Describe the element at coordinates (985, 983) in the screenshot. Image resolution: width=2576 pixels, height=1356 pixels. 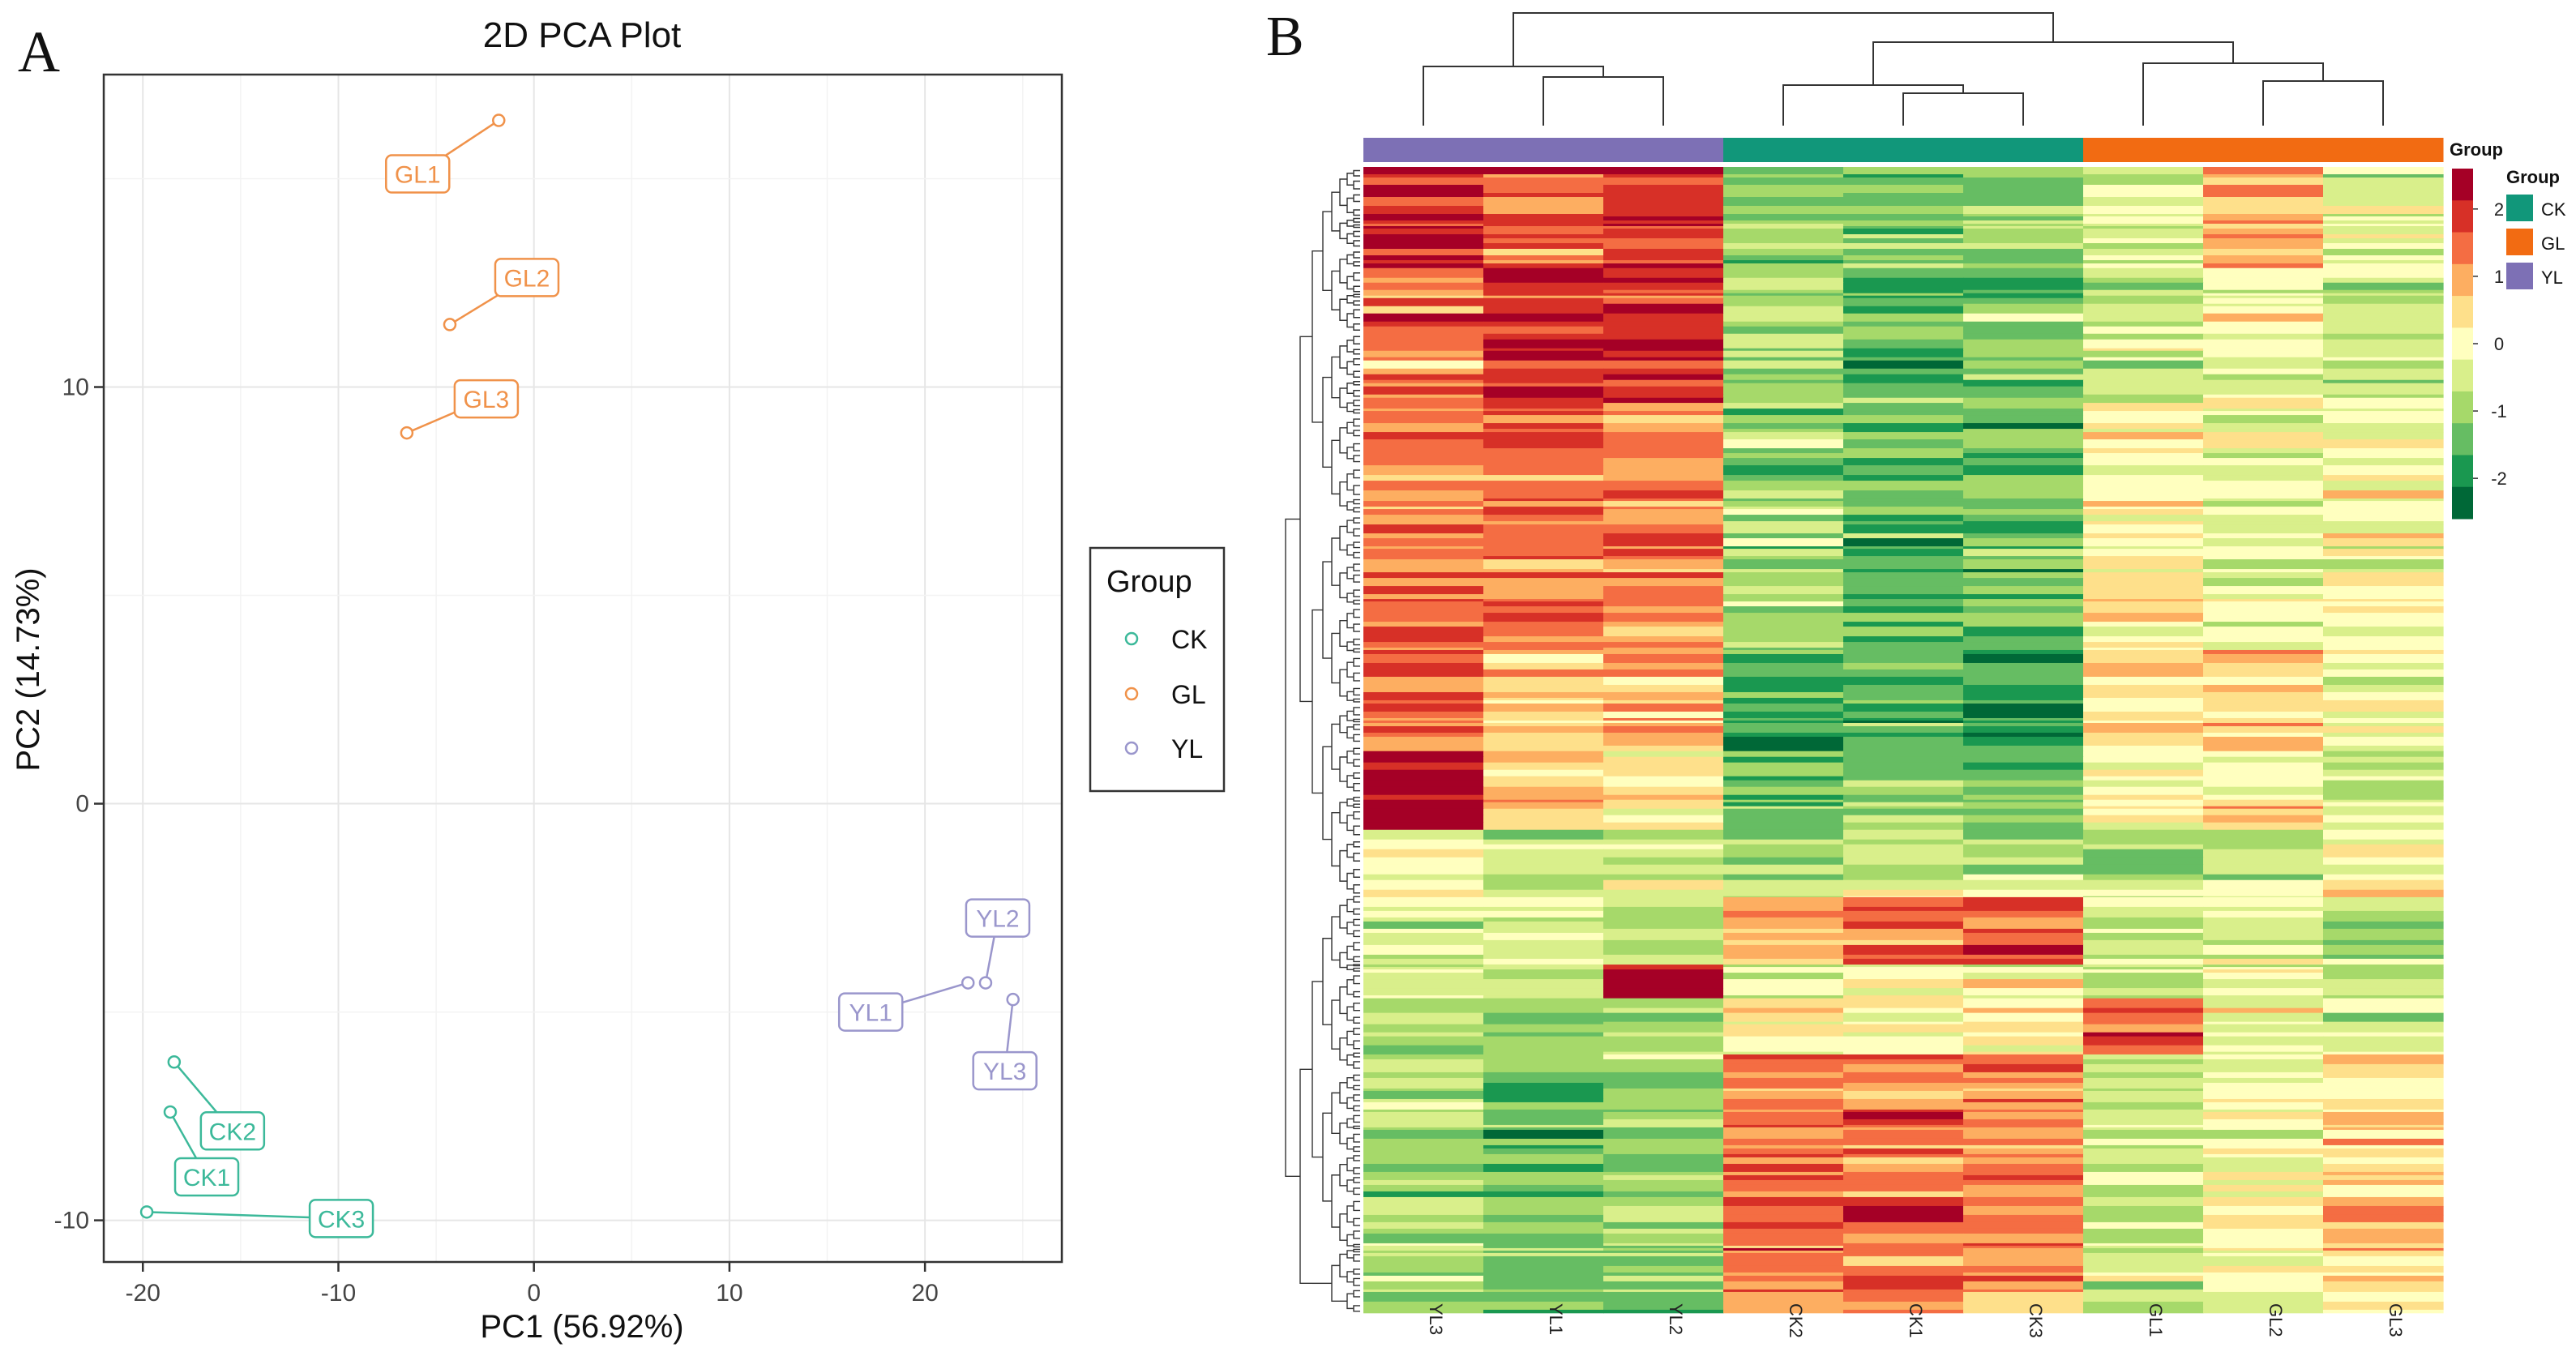
I see `point-yl2` at that location.